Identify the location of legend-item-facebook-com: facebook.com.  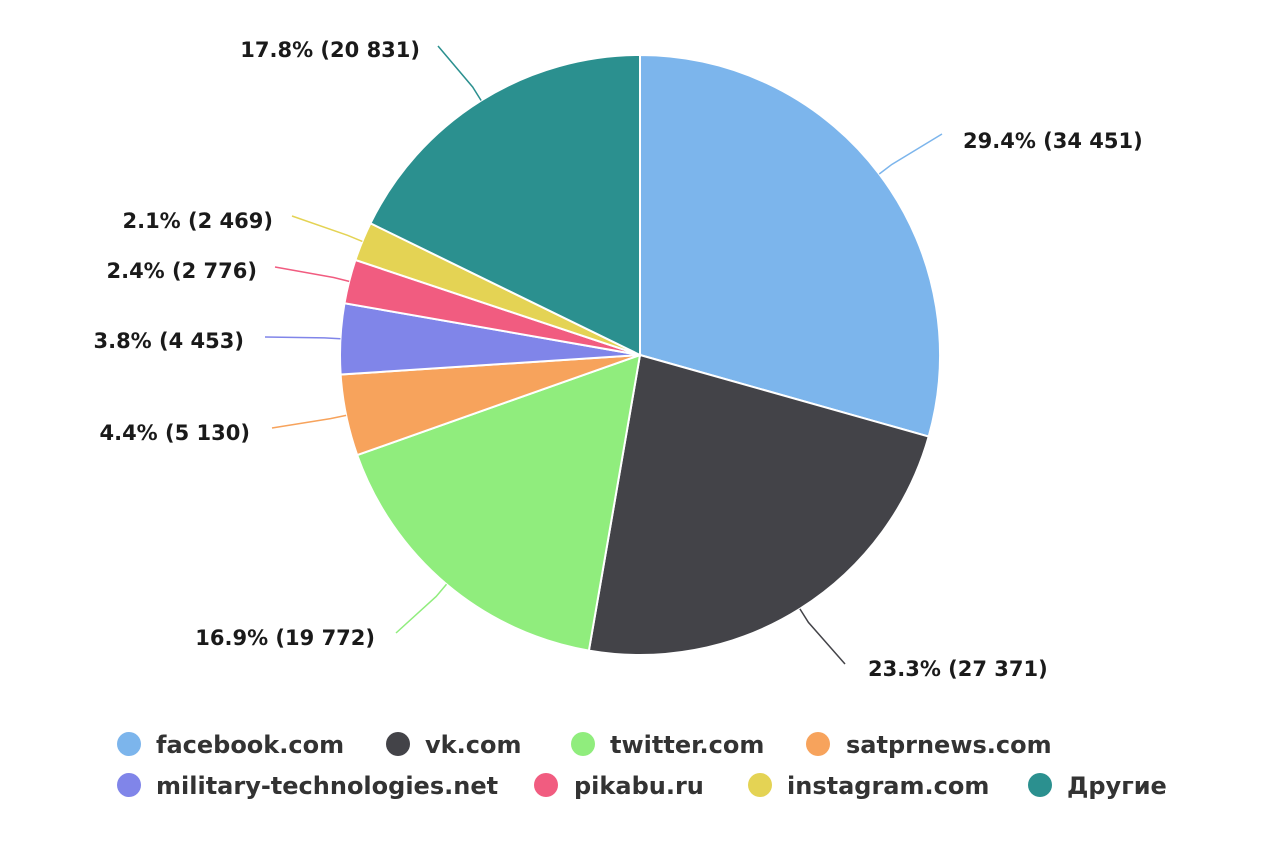
(230, 745).